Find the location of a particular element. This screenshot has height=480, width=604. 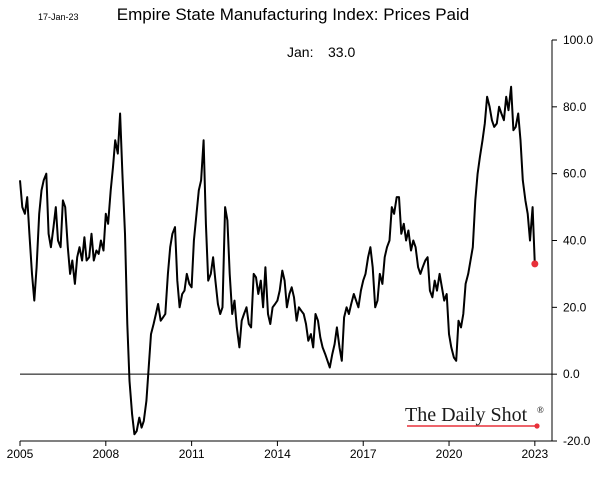

brand-registered-mark: ® is located at coordinates (540, 410).